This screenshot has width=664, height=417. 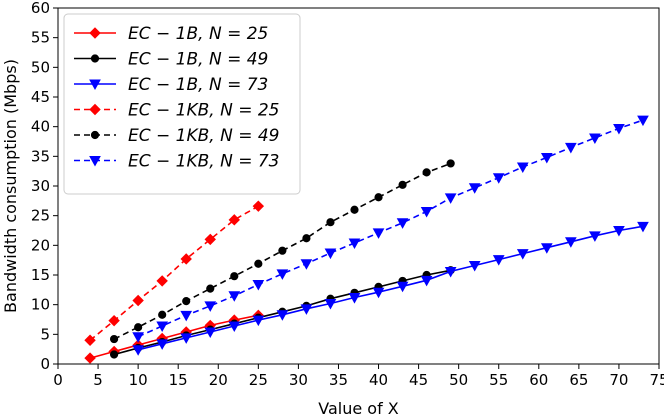 I want to click on x-axis-label: Value of X, so click(x=358, y=408).